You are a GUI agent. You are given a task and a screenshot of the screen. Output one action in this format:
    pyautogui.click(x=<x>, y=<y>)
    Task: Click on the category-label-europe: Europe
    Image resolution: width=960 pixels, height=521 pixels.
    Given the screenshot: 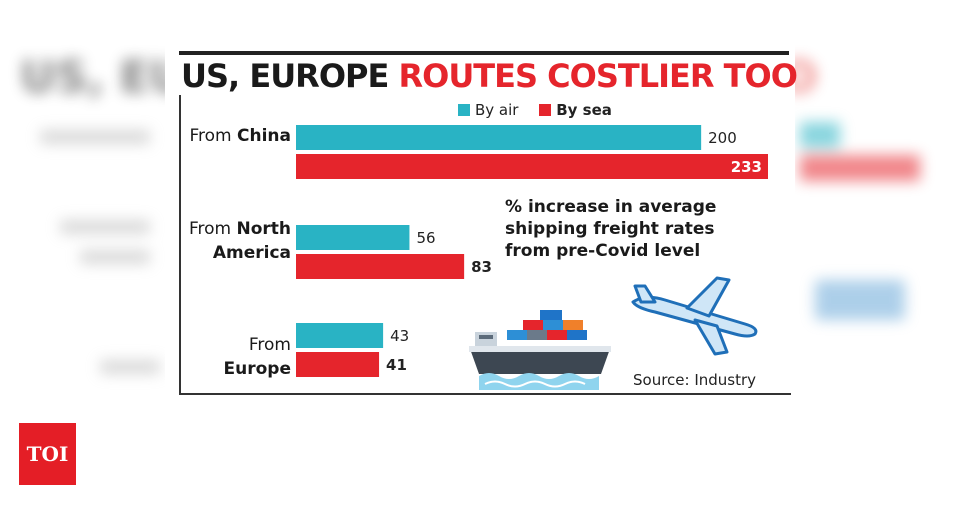 What is the action you would take?
    pyautogui.click(x=257, y=369)
    